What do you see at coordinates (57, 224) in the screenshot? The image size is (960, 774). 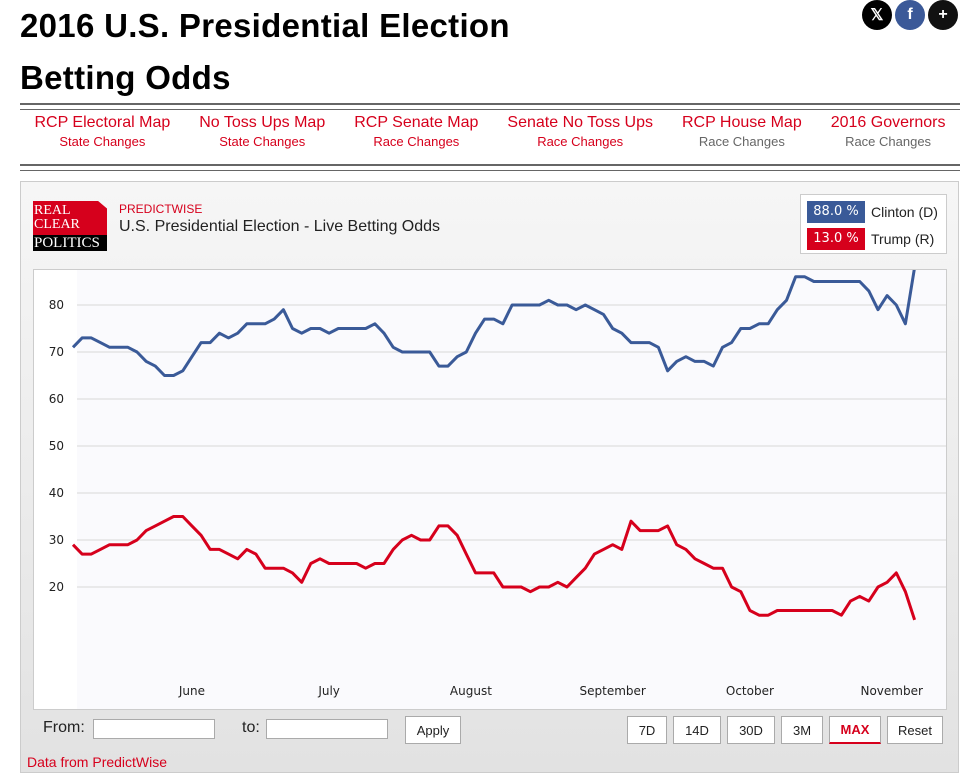 I see `logo-line2: CLEAR` at bounding box center [57, 224].